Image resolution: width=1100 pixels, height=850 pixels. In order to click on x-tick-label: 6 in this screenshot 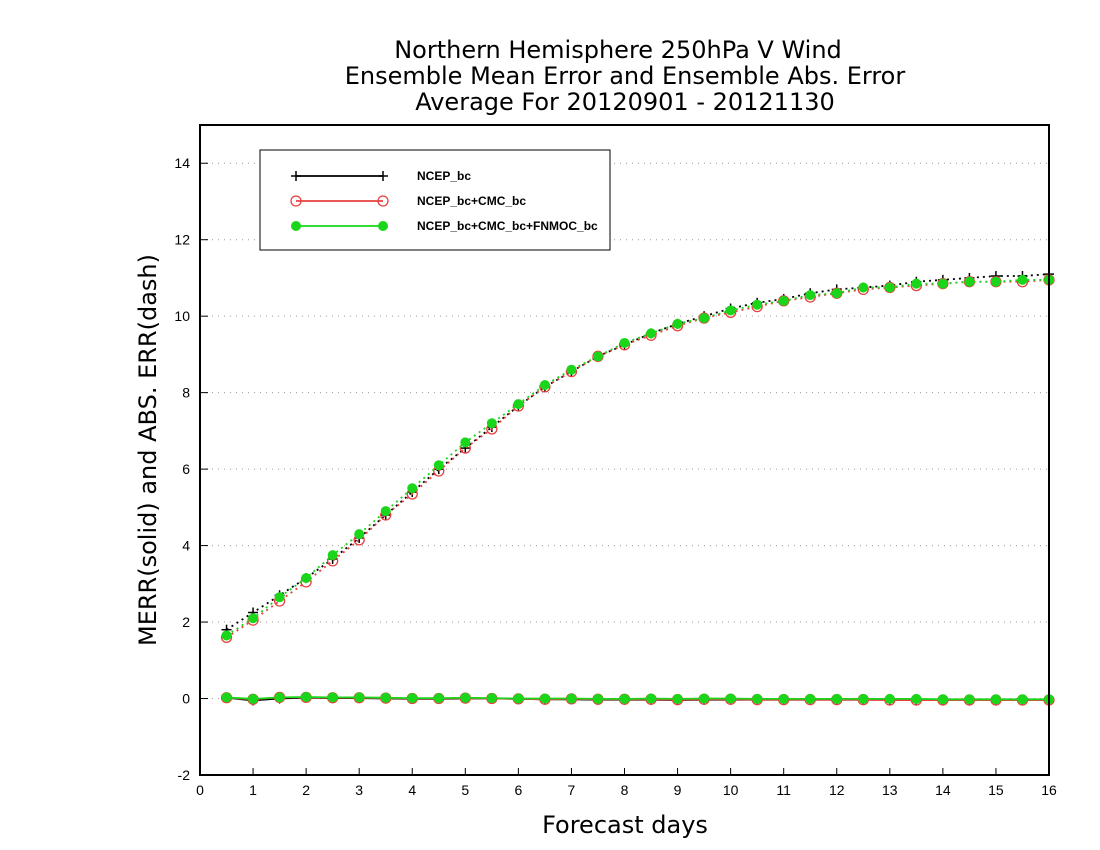, I will do `click(518, 790)`.